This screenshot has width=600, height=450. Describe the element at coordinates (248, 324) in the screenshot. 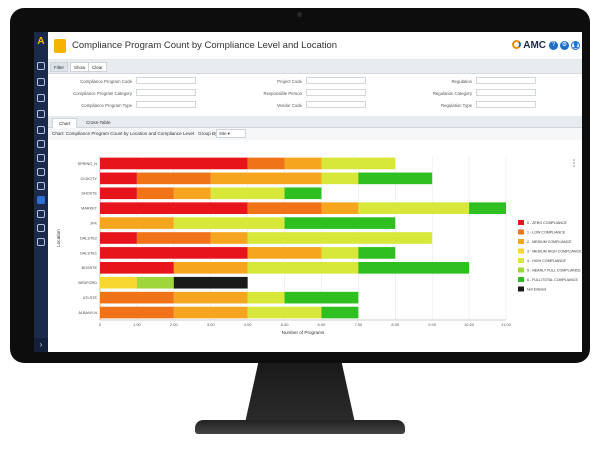

I see `x-tick-label: 4.00` at that location.